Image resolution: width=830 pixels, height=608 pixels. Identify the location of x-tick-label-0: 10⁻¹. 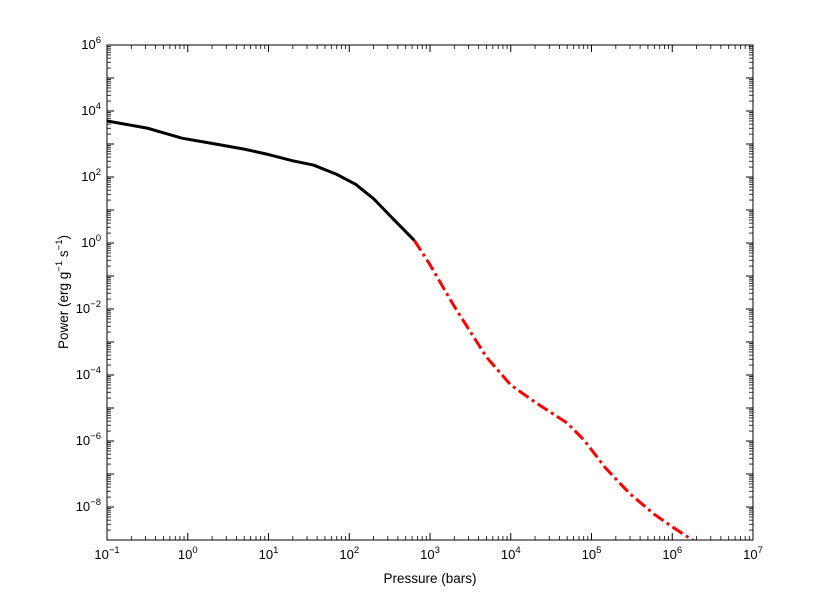
(106, 553).